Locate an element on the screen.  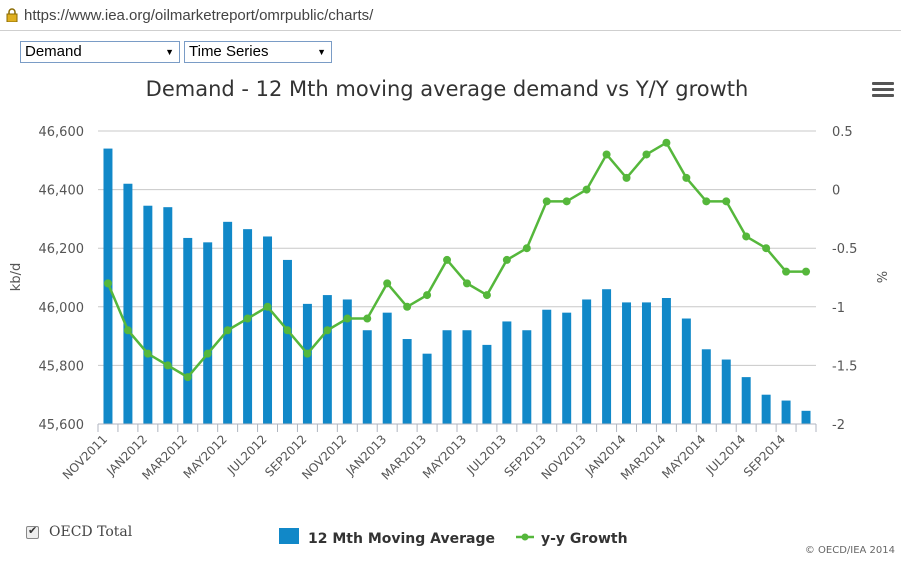
y-tick-label: 45,800 is located at coordinates (62, 366).